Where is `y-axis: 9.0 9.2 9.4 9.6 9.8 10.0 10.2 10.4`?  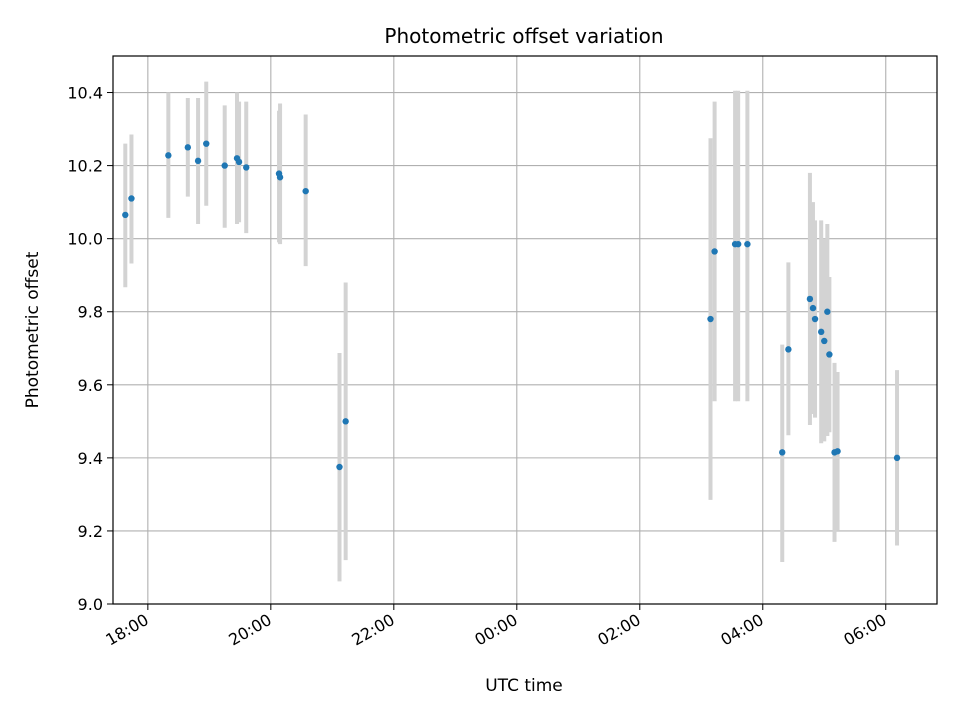
y-axis: 9.0 9.2 9.4 9.6 9.8 10.0 10.2 10.4 is located at coordinates (90, 349).